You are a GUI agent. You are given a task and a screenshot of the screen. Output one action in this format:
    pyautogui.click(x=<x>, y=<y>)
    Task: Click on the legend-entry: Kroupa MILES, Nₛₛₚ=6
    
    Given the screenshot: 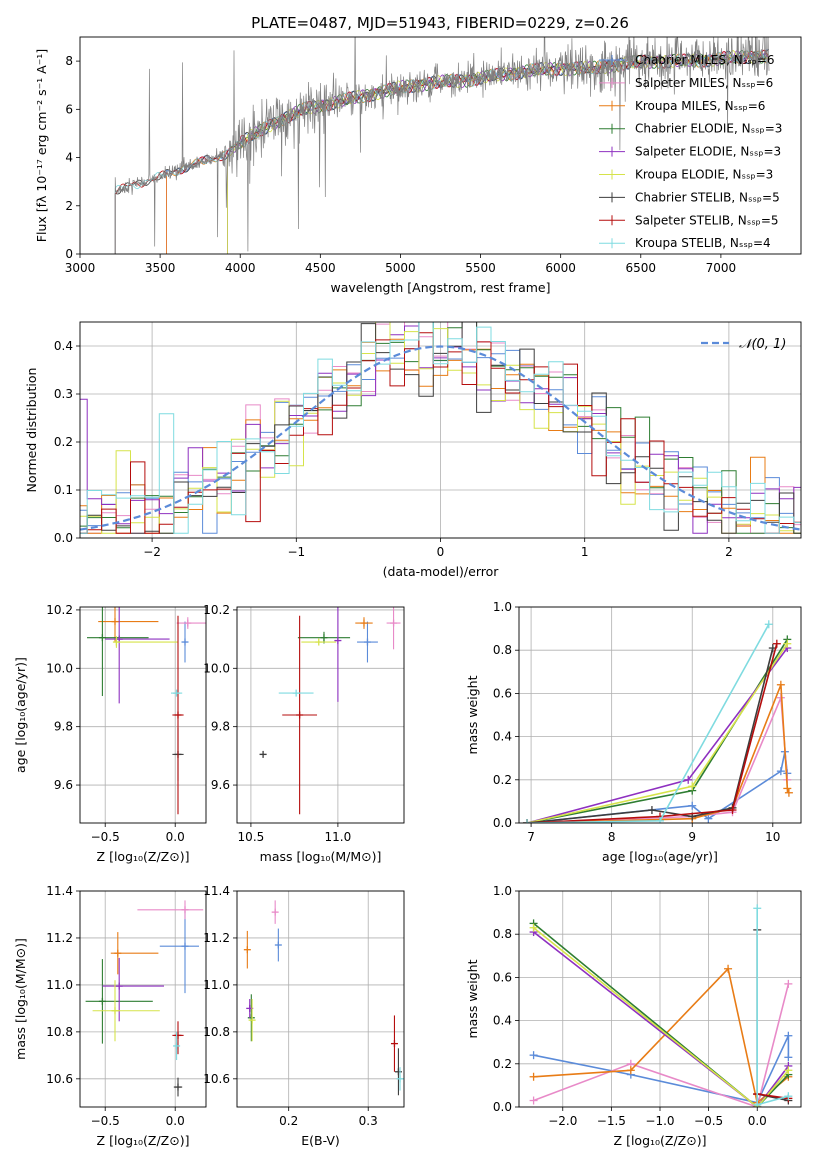 What is the action you would take?
    pyautogui.click(x=700, y=106)
    